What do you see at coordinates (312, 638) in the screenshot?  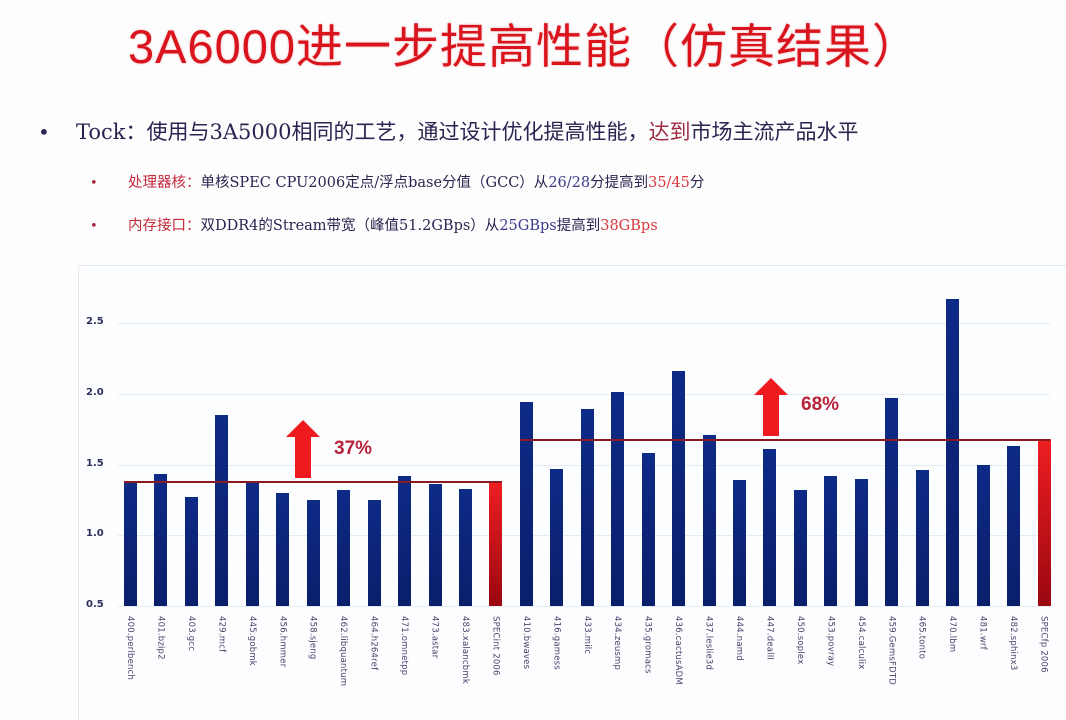 I see `x-tick-label: 458.sjeng` at bounding box center [312, 638].